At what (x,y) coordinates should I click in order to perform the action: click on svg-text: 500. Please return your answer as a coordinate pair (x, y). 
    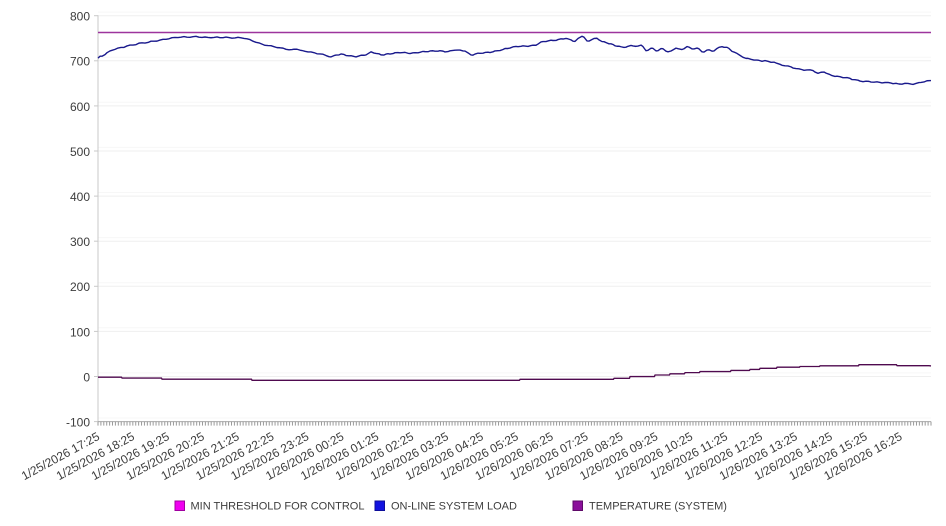
    Looking at the image, I should click on (80, 152).